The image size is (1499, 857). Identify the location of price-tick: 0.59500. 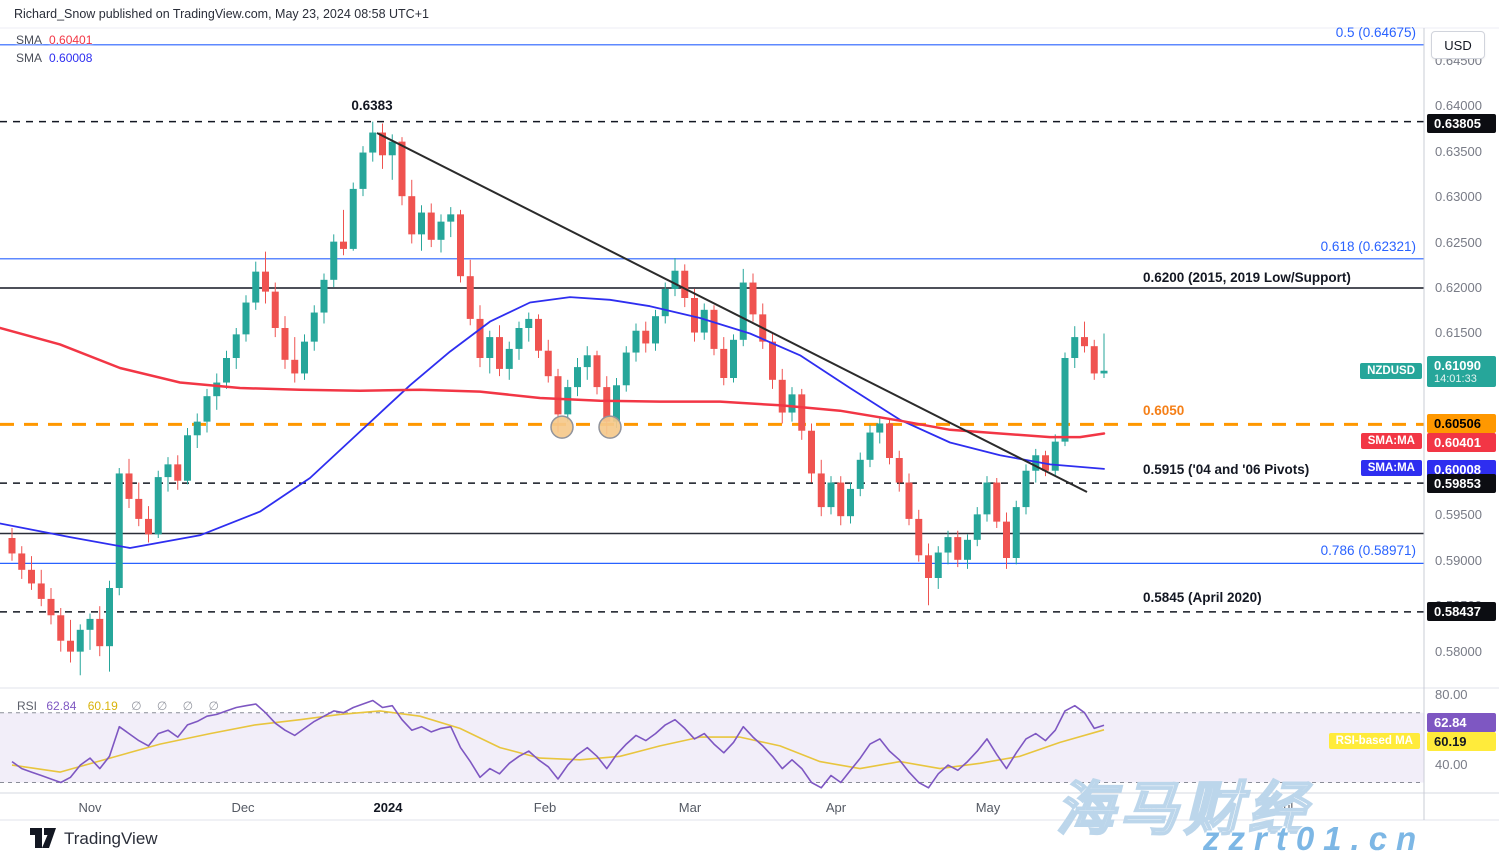
(1458, 515).